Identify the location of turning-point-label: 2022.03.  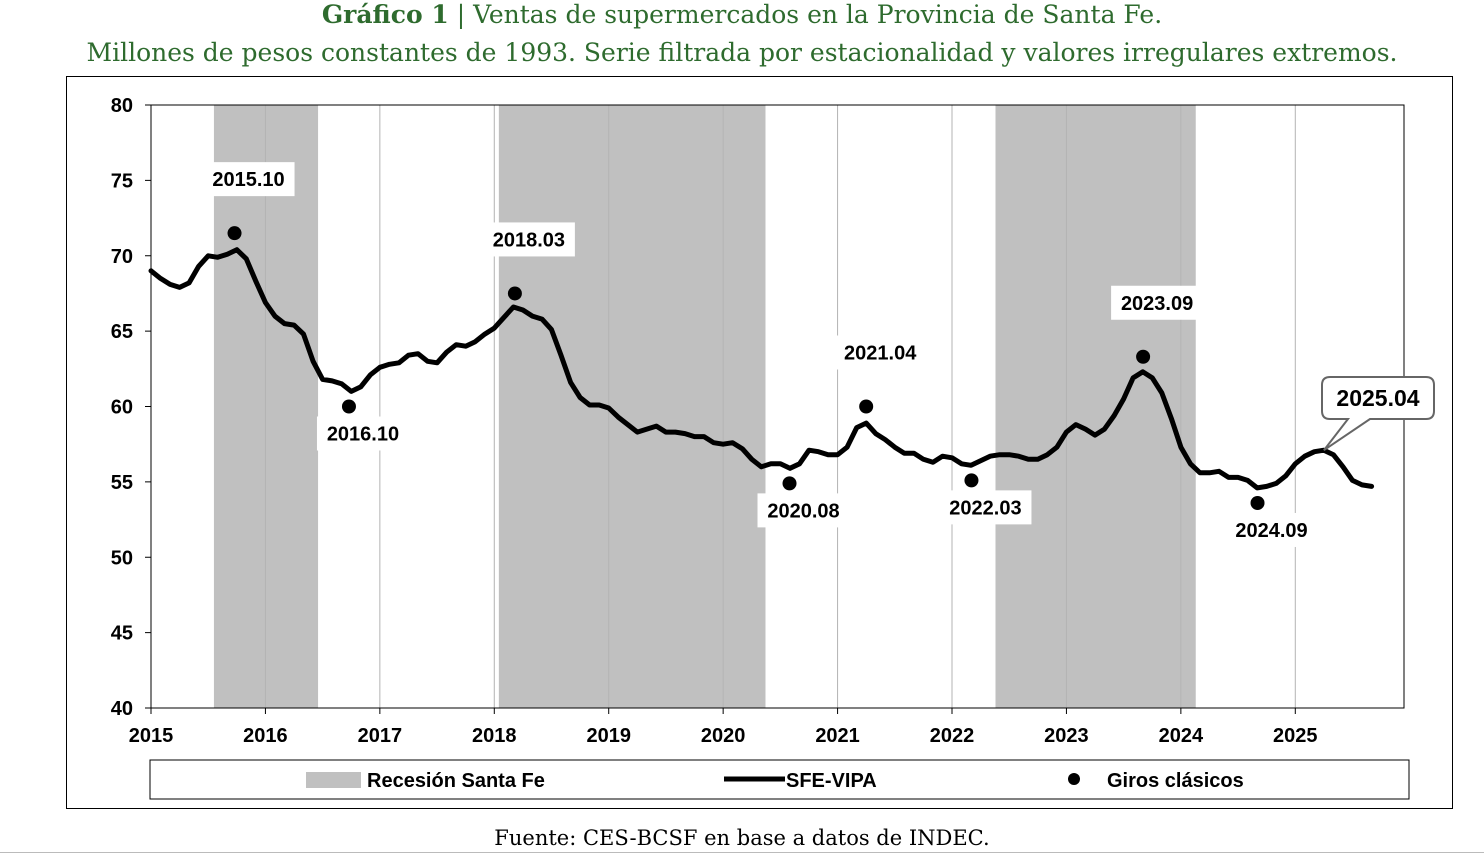
(985, 508).